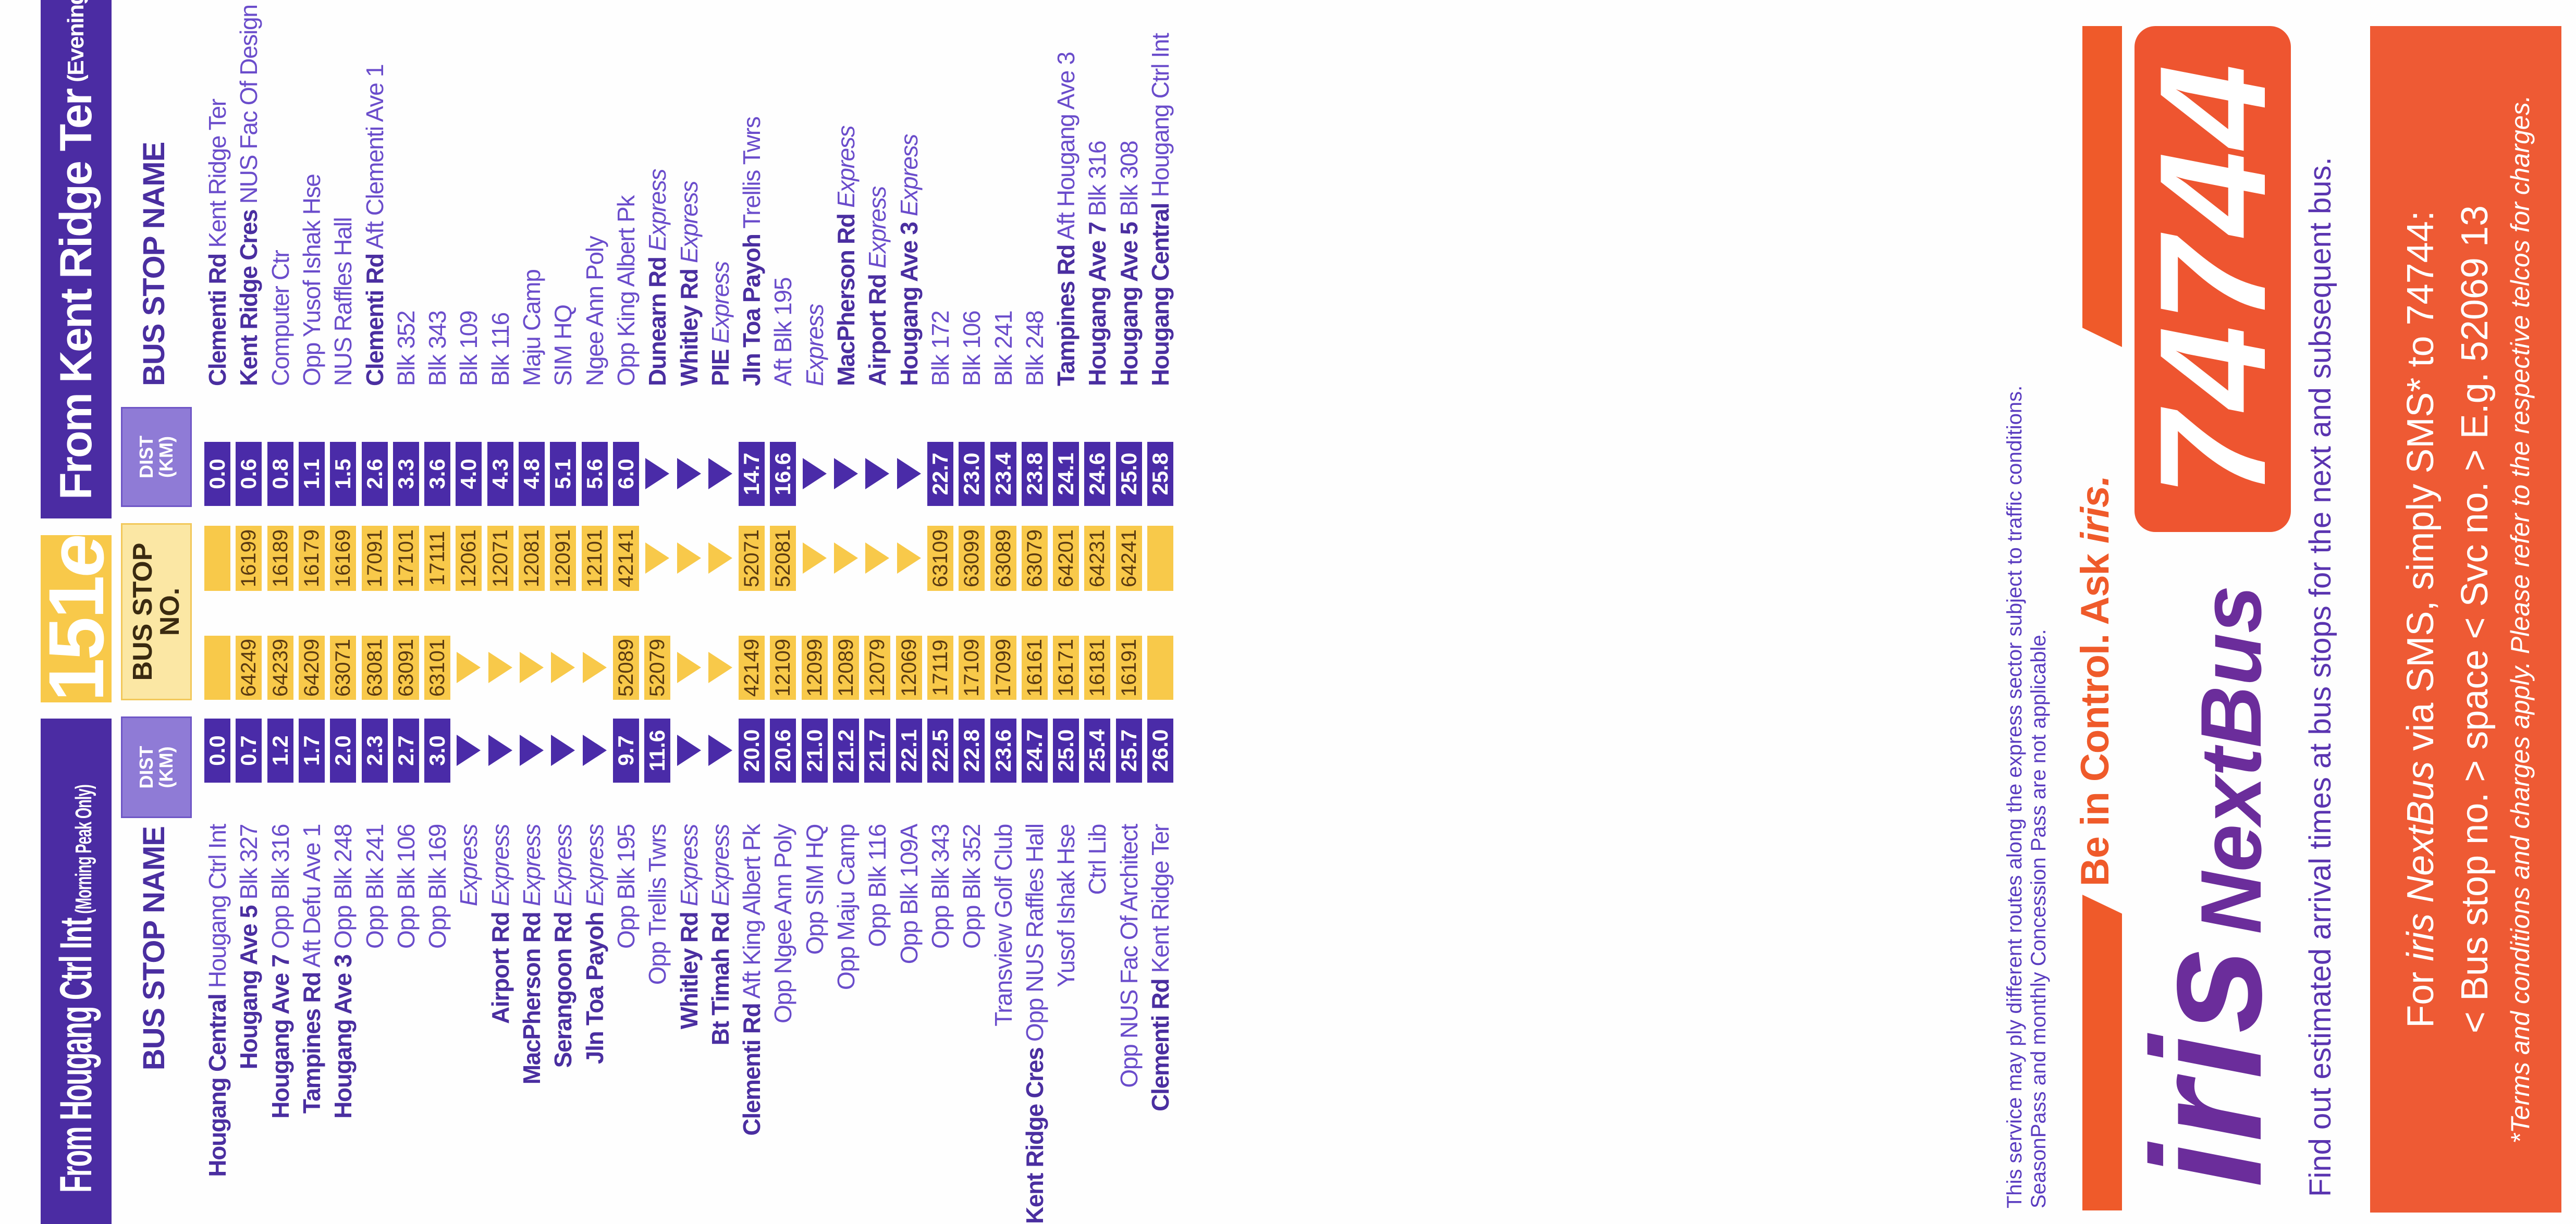 The image size is (2576, 1224). Describe the element at coordinates (909, 751) in the screenshot. I see `distance-km: 22.1` at that location.